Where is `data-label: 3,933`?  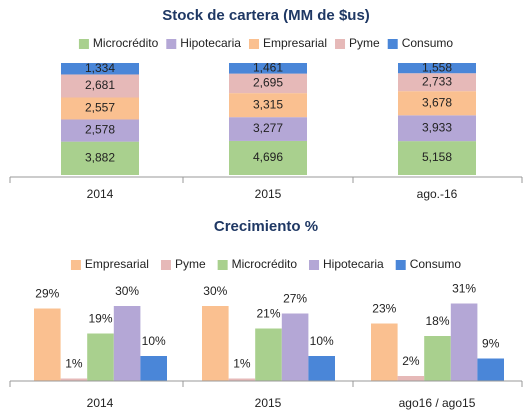
data-label: 3,933 is located at coordinates (437, 127).